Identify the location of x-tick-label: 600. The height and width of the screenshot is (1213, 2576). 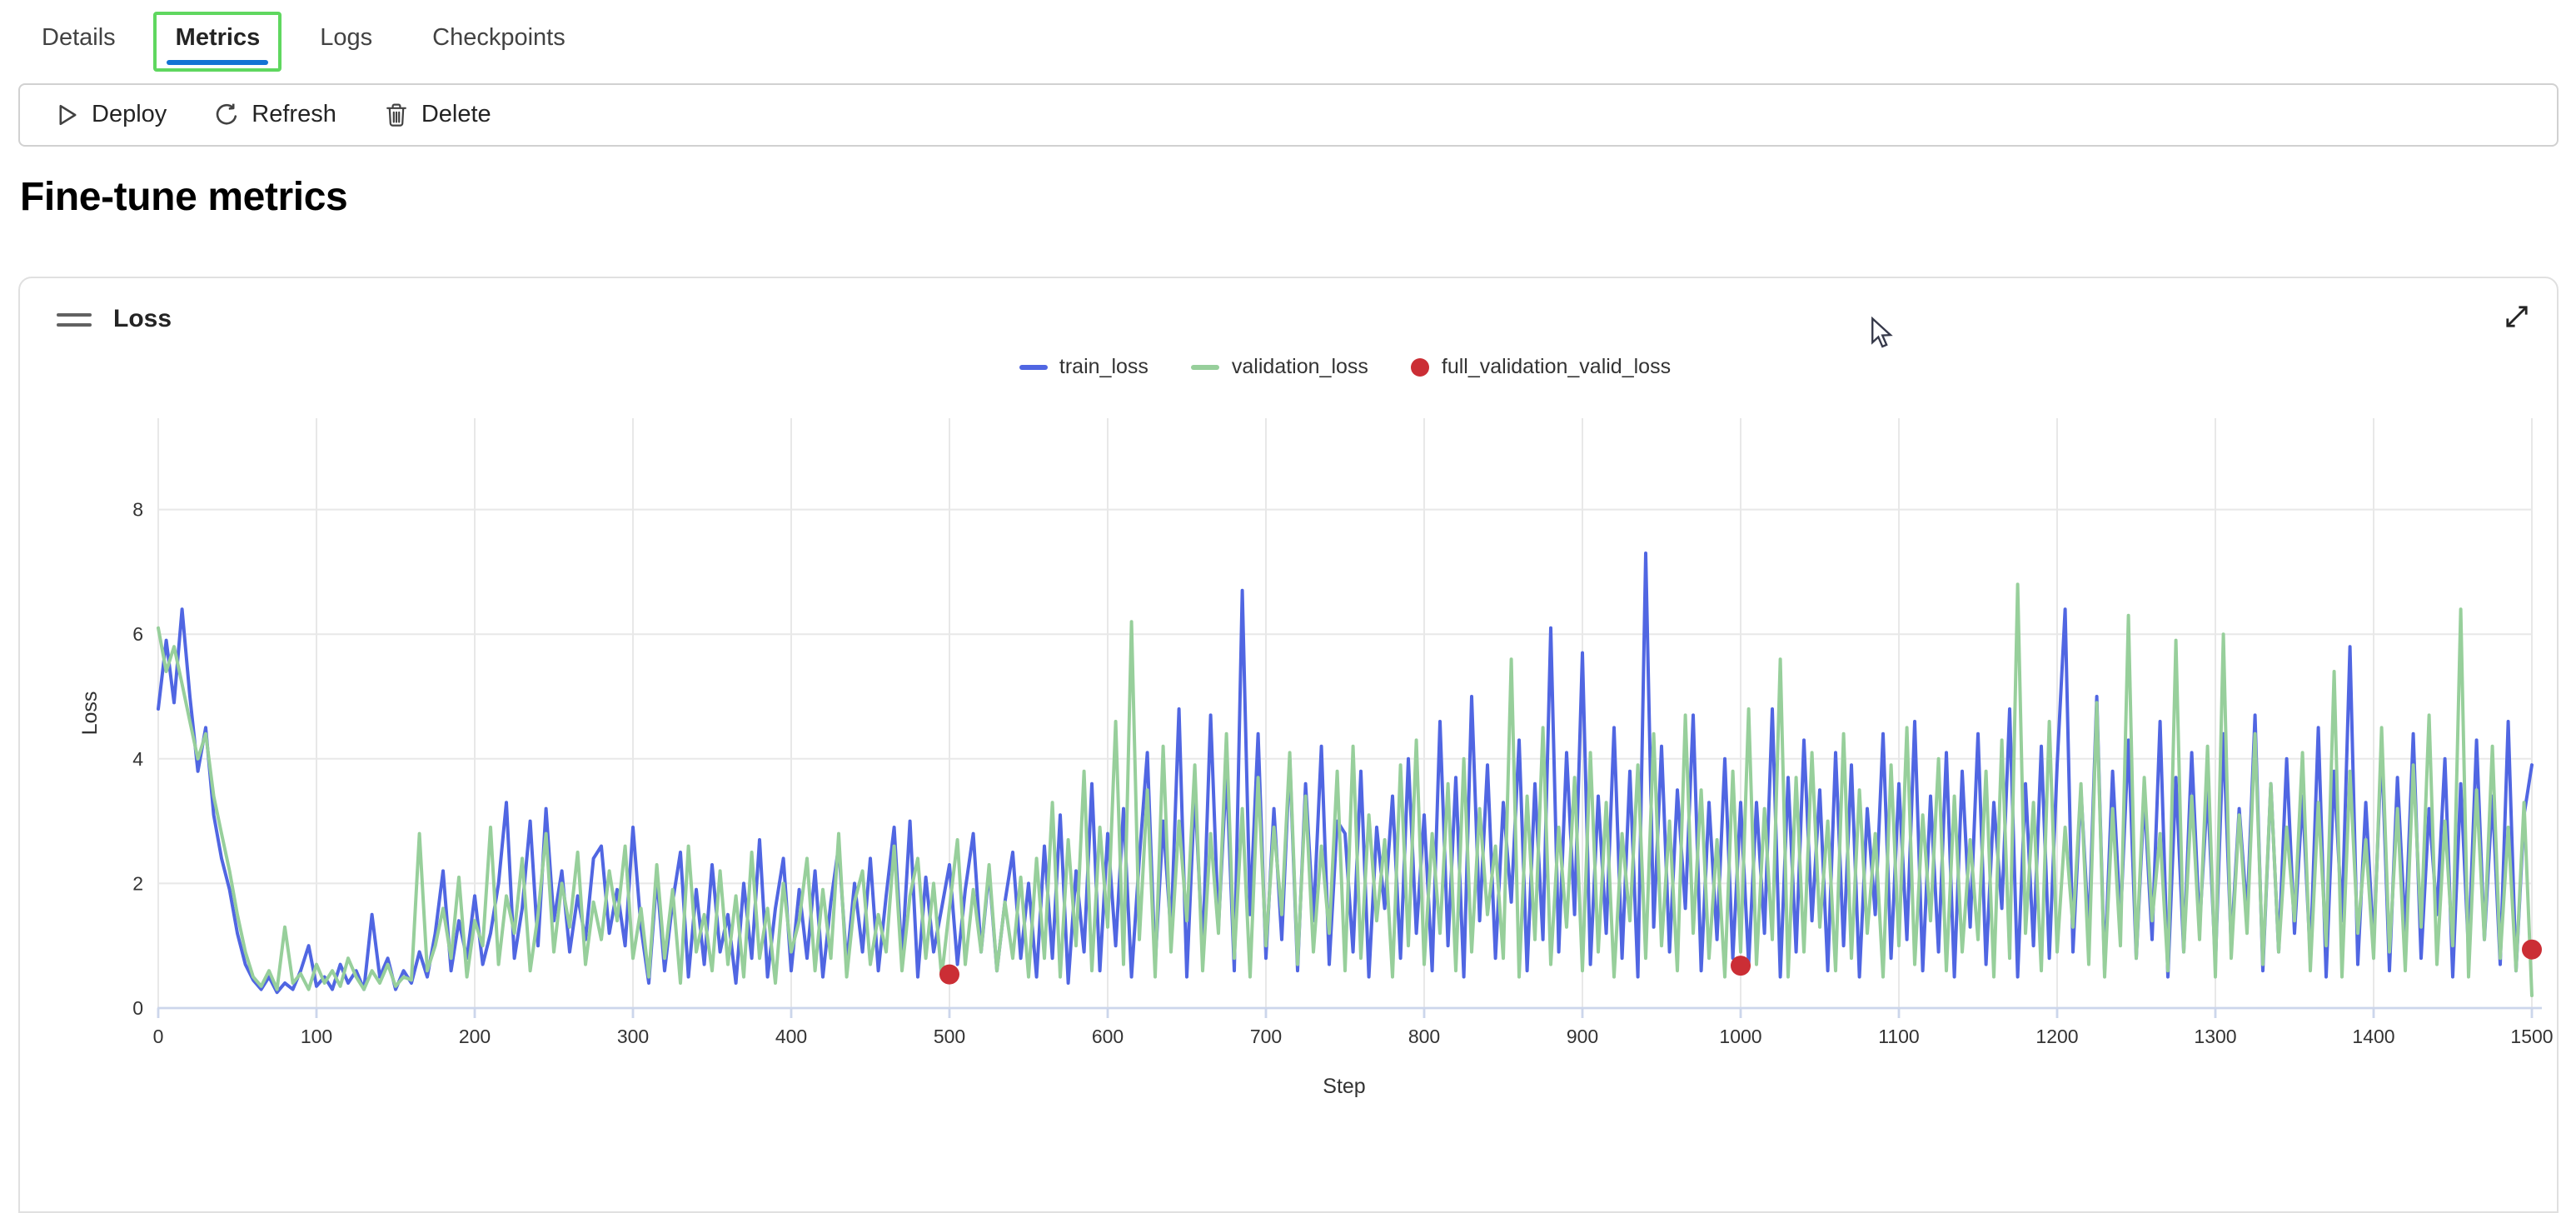
(1108, 1036).